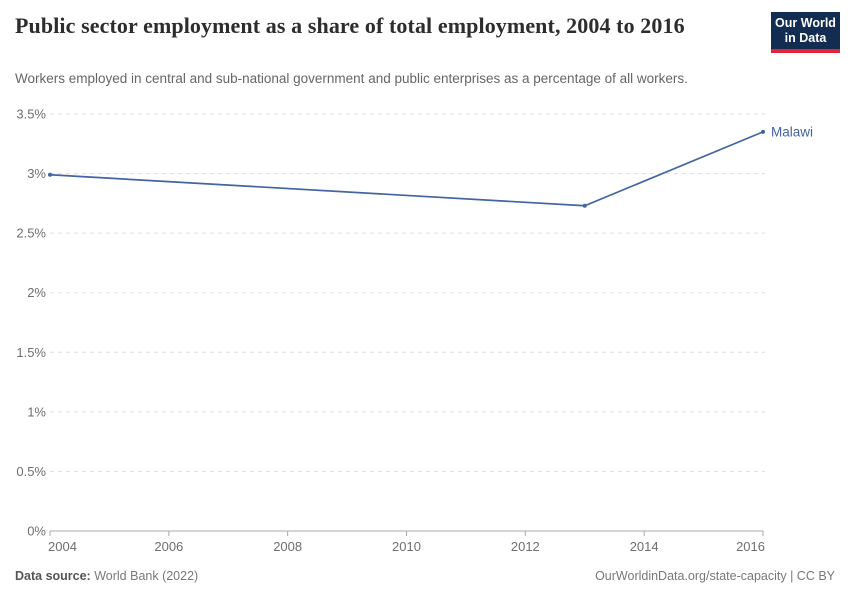 The width and height of the screenshot is (850, 600). I want to click on y-axis-tick-label: 2.5%, so click(31, 233).